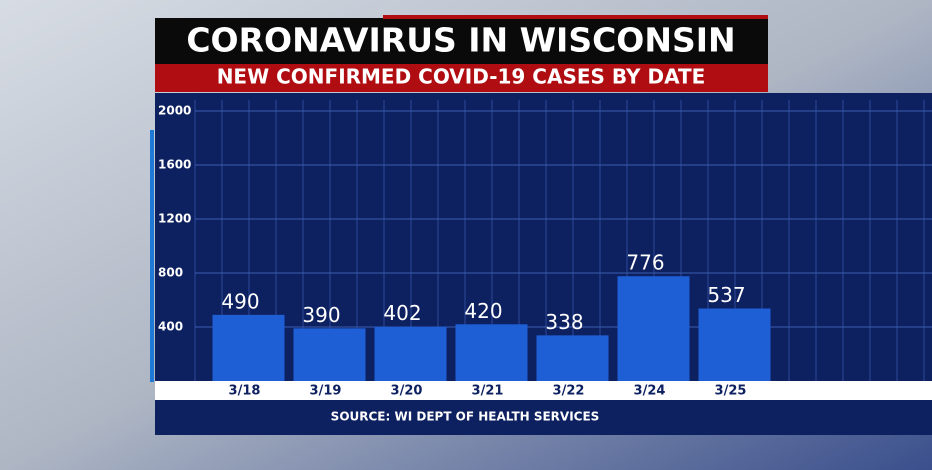 Image resolution: width=932 pixels, height=470 pixels. Describe the element at coordinates (321, 315) in the screenshot. I see `value-label: 390` at that location.